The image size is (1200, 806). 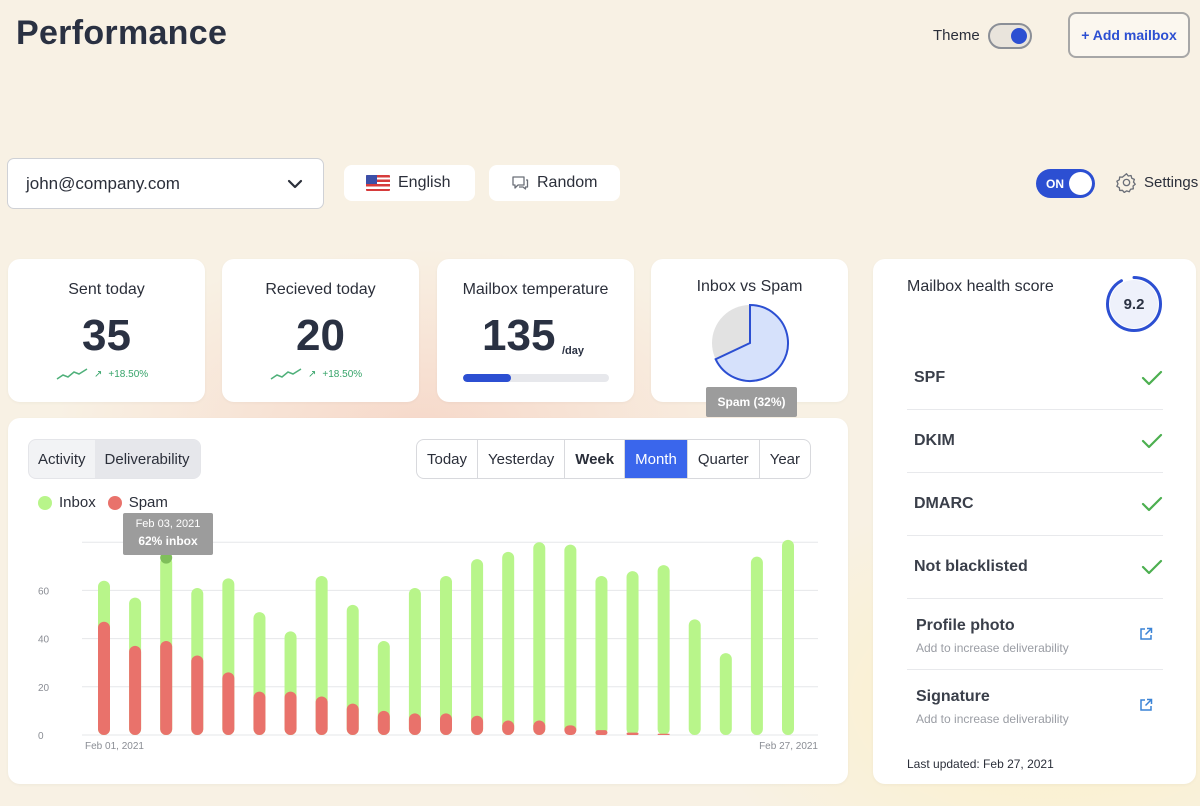 What do you see at coordinates (114, 502) in the screenshot?
I see `legend-spam-dot` at bounding box center [114, 502].